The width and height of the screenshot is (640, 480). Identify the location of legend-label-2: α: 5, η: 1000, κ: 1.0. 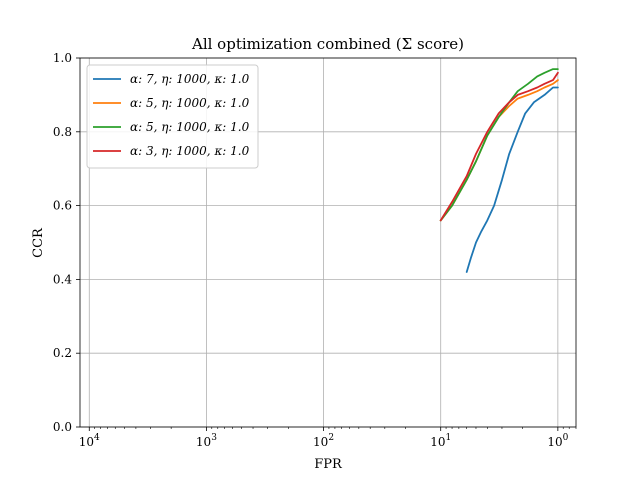
(190, 103).